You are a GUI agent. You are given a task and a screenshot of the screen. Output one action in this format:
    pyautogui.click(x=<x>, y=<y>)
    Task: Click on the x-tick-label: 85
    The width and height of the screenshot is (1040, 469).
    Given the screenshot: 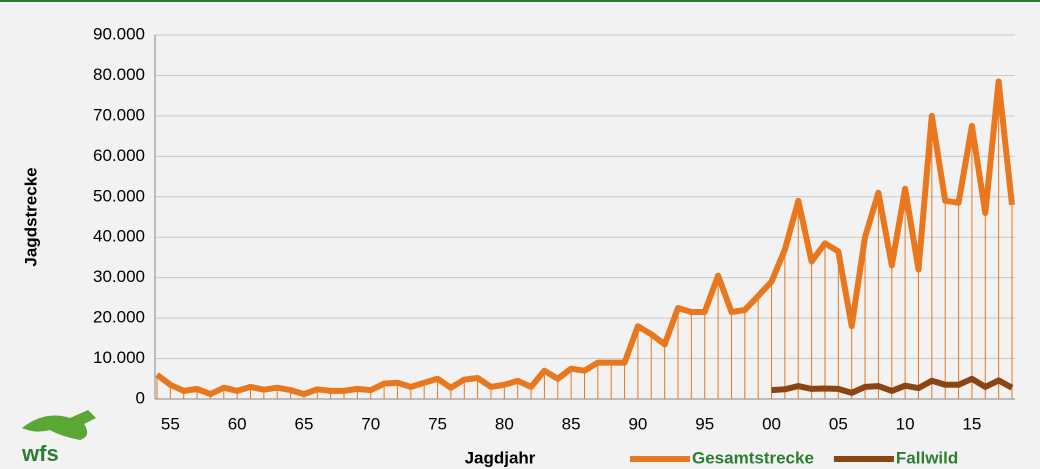 What is the action you would take?
    pyautogui.click(x=571, y=423)
    